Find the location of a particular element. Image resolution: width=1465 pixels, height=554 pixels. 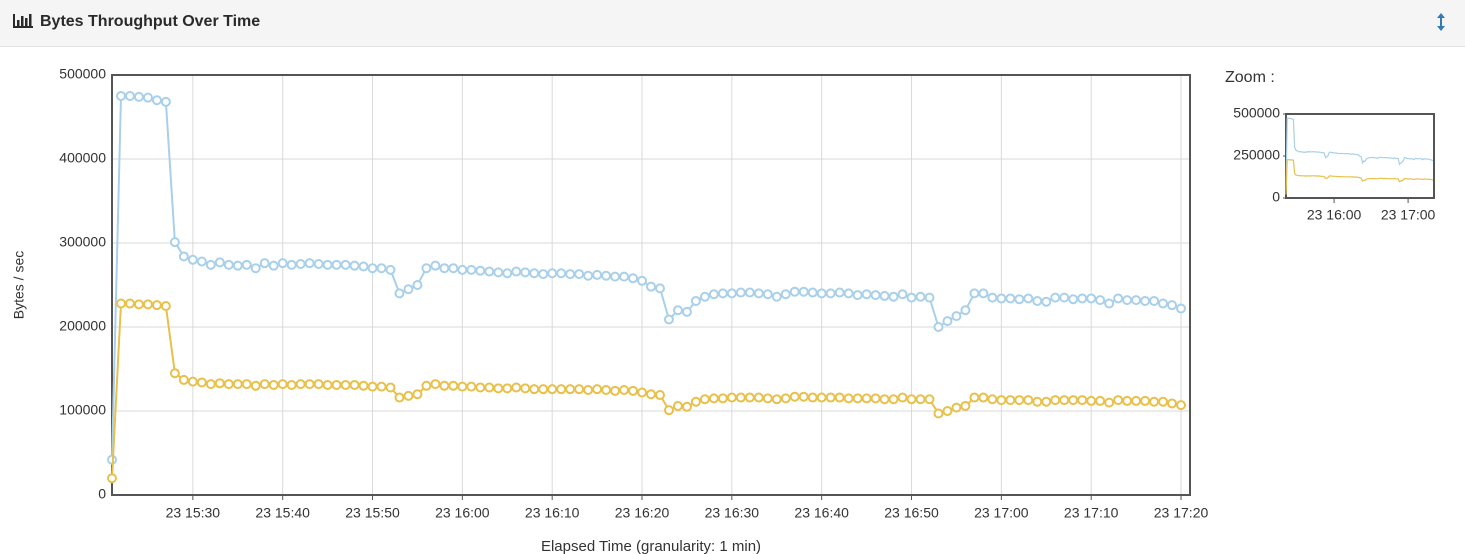

collapse-toggle is located at coordinates (1441, 22).